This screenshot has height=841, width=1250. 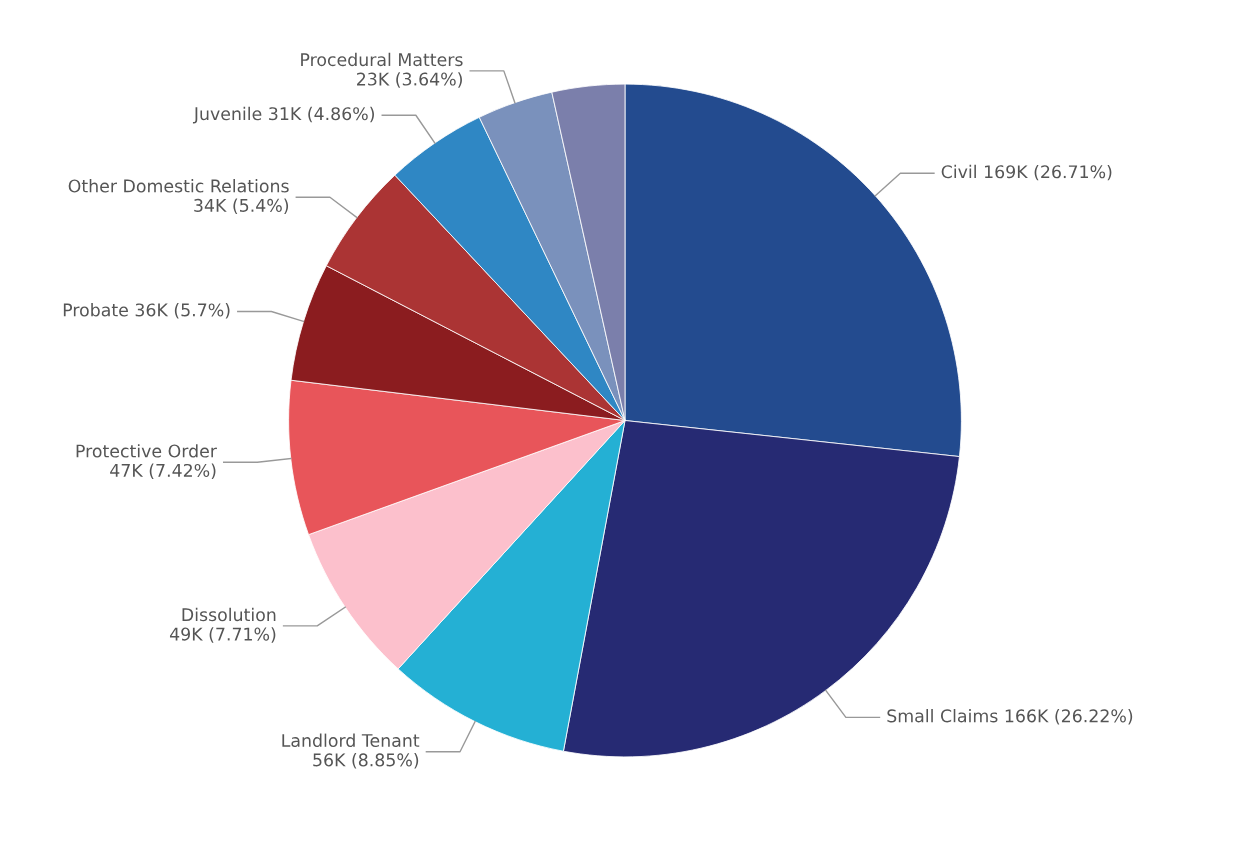 What do you see at coordinates (1026, 172) in the screenshot?
I see `slice-label: Civil 169K (26.71%)` at bounding box center [1026, 172].